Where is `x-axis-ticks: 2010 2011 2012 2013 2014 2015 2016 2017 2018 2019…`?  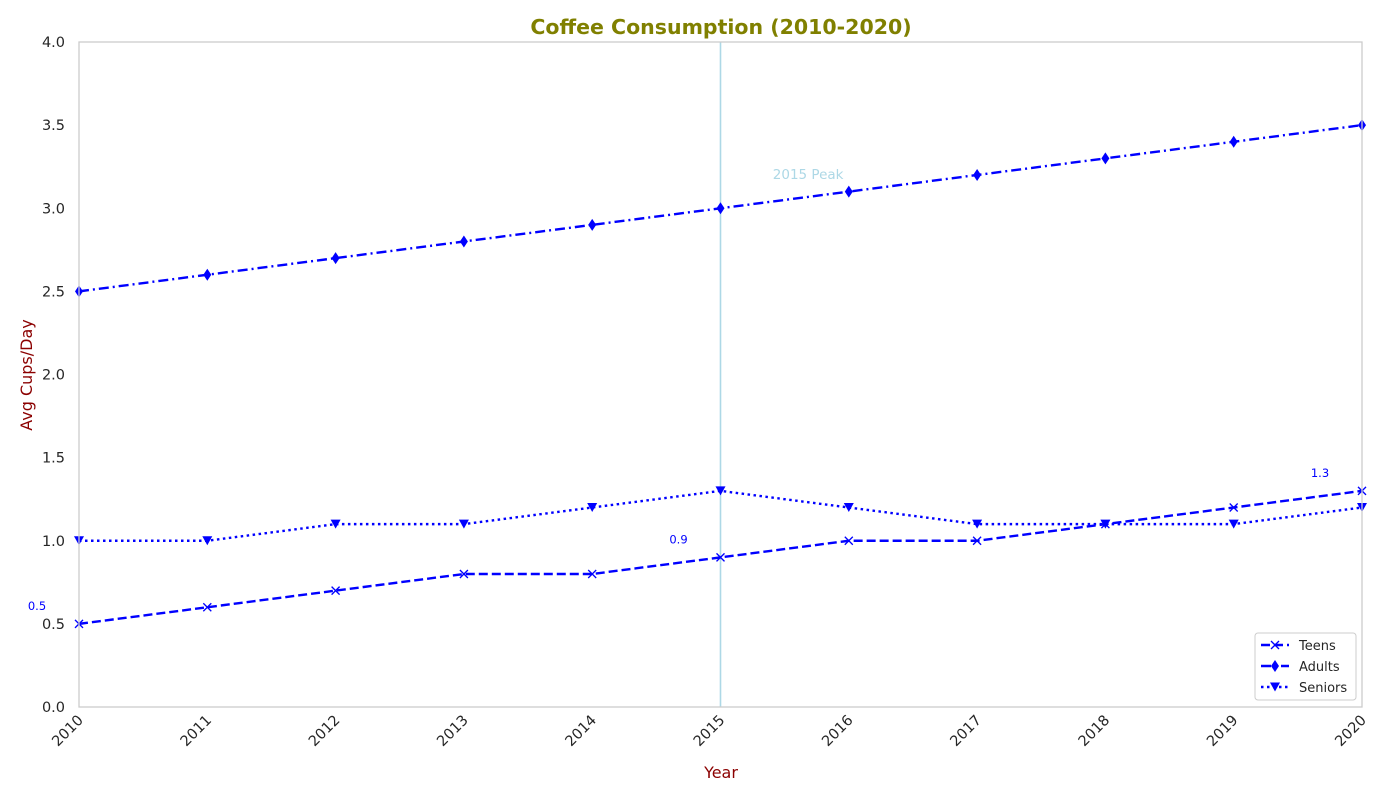
x-axis-ticks: 2010 2011 2012 2013 2014 2015 2016 2017 2018 2019… is located at coordinates (709, 731).